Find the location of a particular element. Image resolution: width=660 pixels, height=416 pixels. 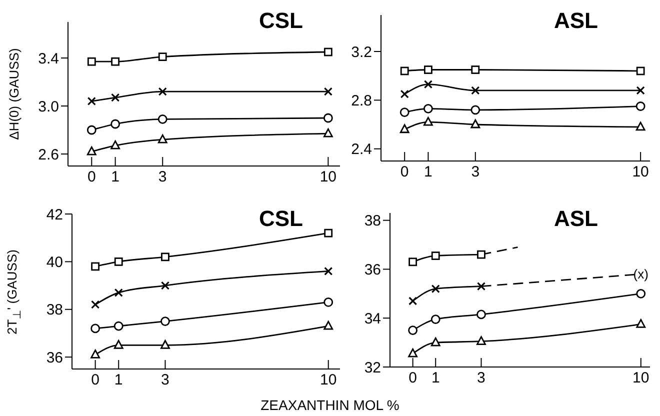

y-tick-label: 2.6 is located at coordinates (48, 155).